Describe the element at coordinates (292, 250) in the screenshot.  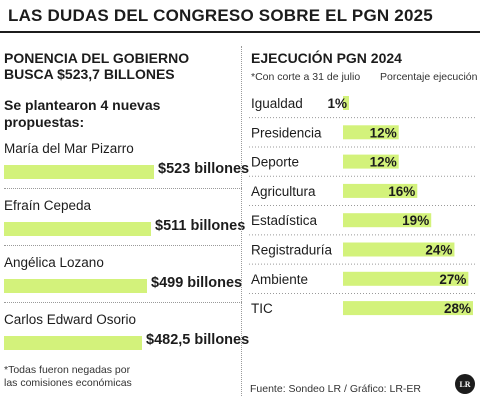
I see `category-label: Registraduría` at that location.